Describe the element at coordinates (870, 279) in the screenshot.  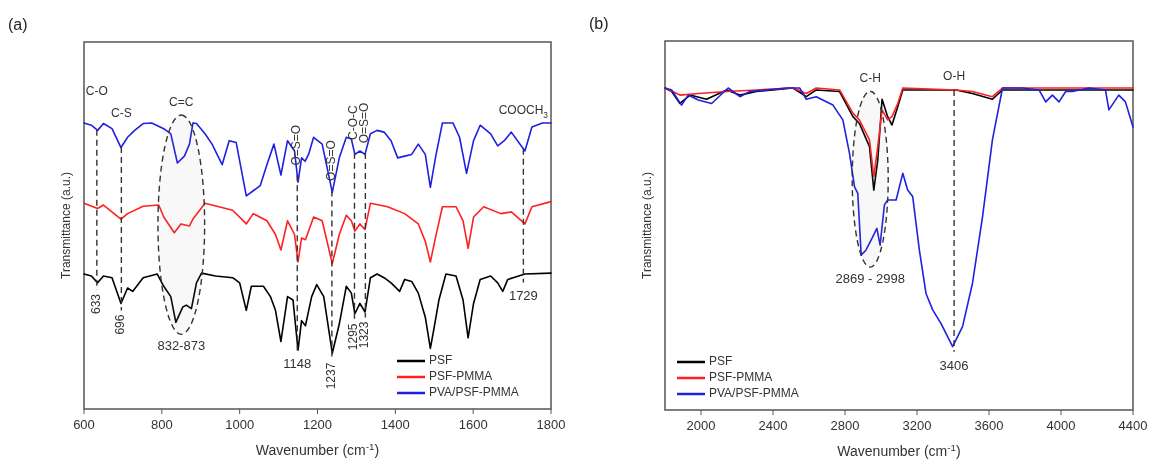
I see `band-label: 2869 - 2998` at that location.